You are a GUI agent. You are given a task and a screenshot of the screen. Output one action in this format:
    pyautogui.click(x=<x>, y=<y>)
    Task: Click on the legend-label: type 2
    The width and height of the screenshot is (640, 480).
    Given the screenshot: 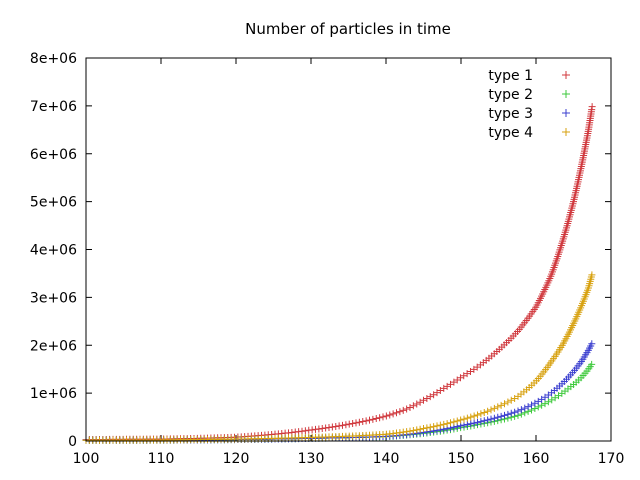 What is the action you would take?
    pyautogui.click(x=510, y=95)
    